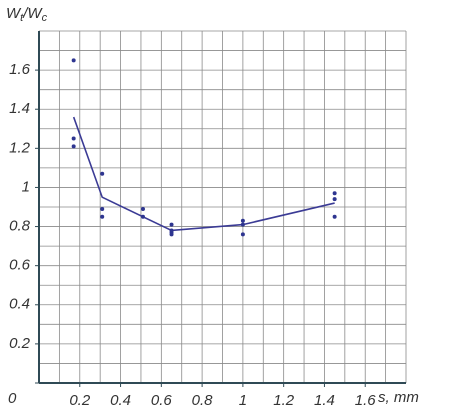 The width and height of the screenshot is (467, 419). Describe the element at coordinates (19, 304) in the screenshot. I see `y-tick-label: 0.4` at that location.